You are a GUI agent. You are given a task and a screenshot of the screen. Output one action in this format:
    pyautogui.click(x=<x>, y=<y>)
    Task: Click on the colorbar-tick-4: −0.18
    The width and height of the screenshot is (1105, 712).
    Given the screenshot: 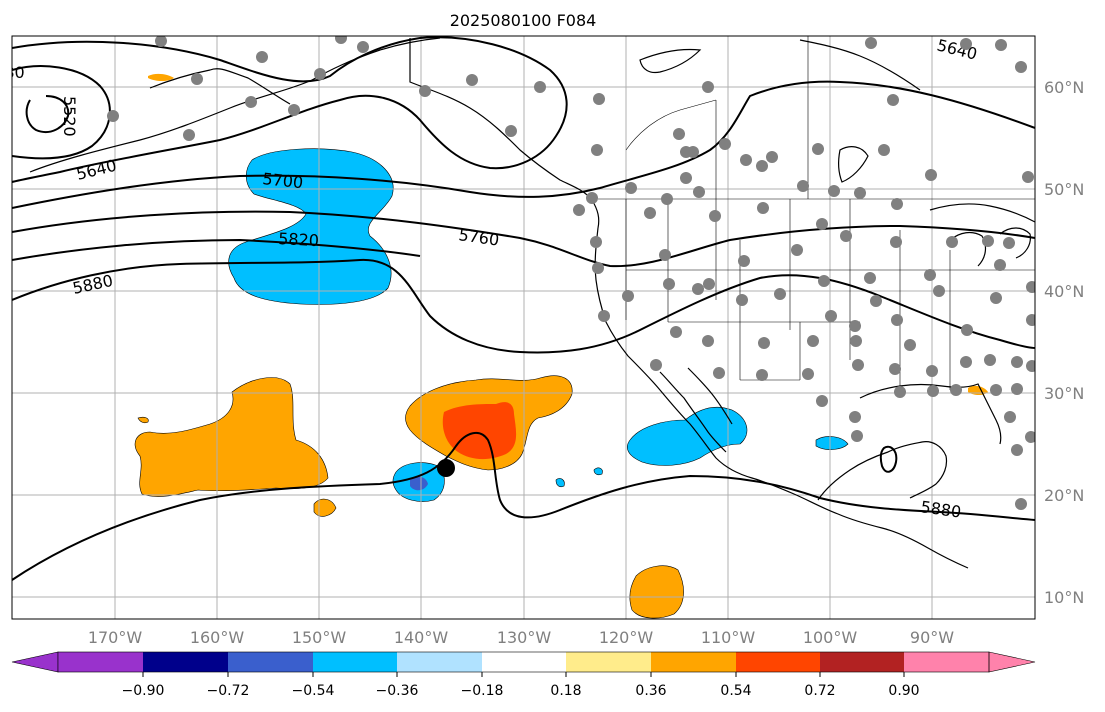 What is the action you would take?
    pyautogui.click(x=482, y=691)
    